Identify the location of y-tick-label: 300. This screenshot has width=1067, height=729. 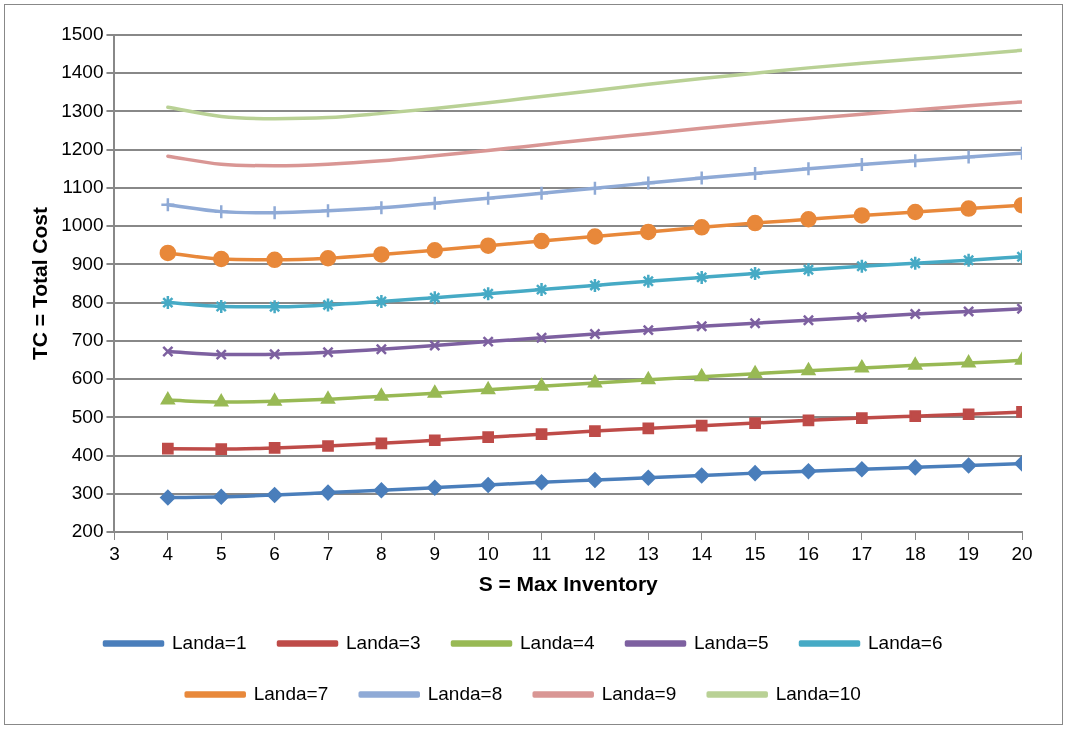
(87, 492).